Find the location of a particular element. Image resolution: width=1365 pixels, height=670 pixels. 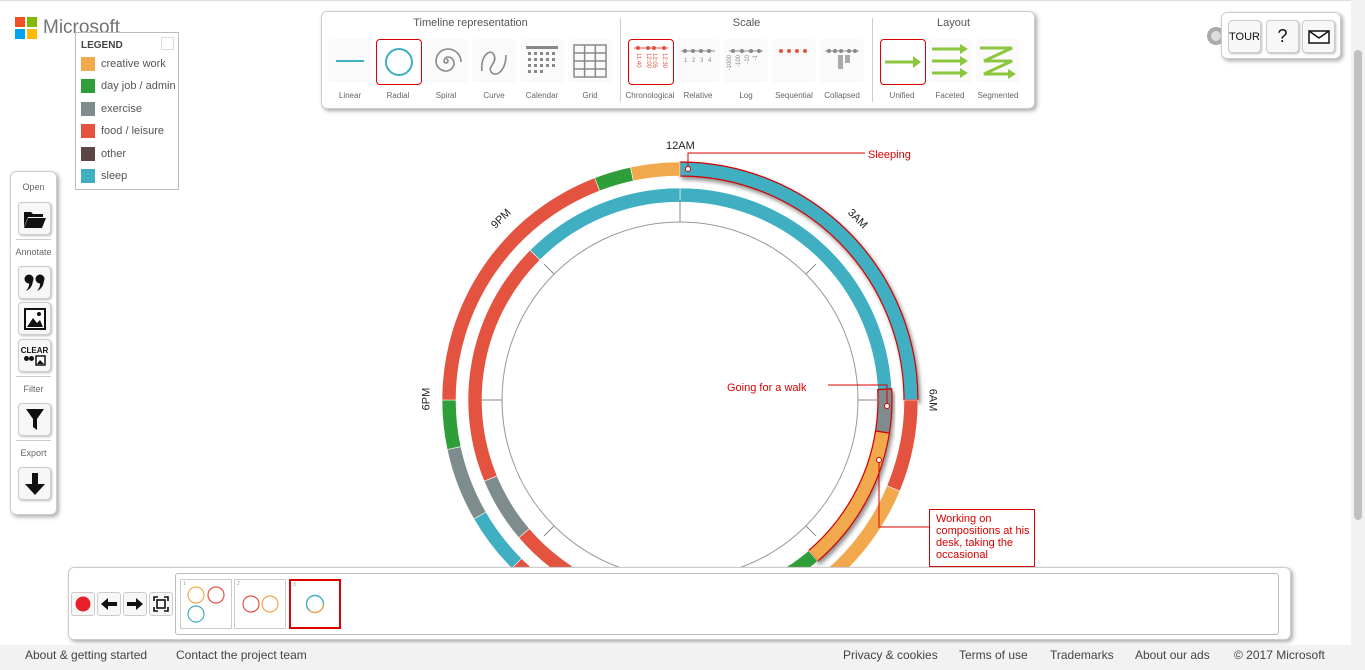

tour-indicator-icon is located at coordinates (1216, 36).